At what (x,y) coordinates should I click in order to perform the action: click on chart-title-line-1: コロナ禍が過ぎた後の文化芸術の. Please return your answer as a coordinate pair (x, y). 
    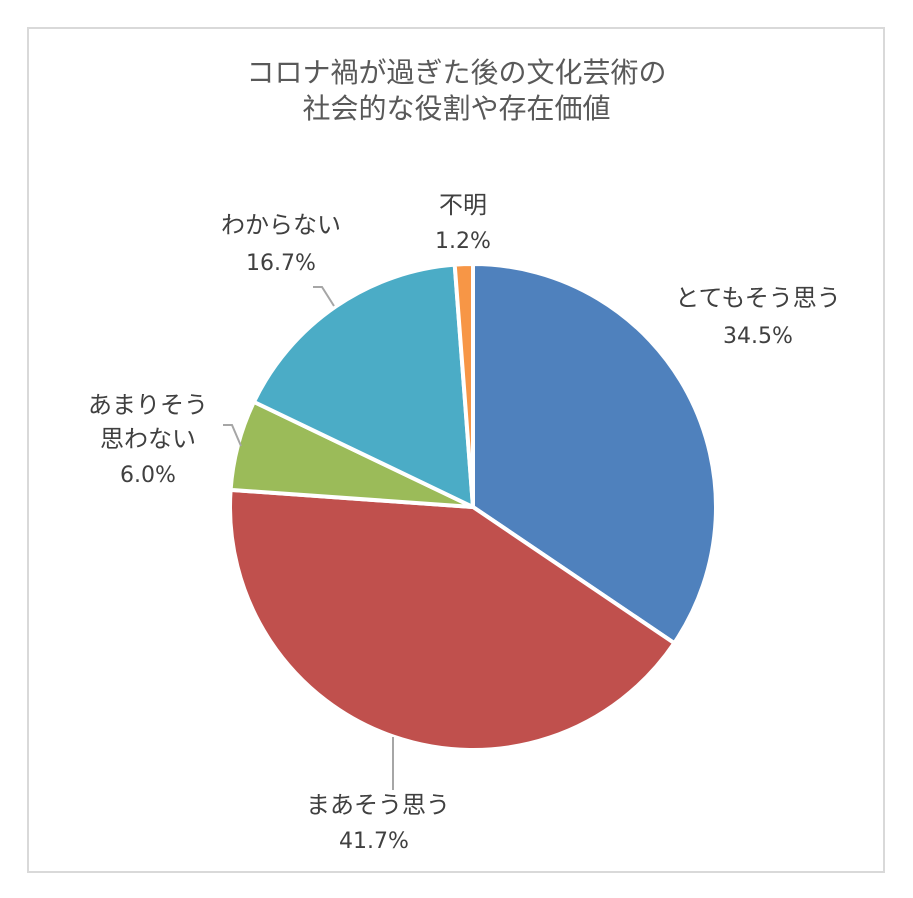
    Looking at the image, I should click on (456, 72).